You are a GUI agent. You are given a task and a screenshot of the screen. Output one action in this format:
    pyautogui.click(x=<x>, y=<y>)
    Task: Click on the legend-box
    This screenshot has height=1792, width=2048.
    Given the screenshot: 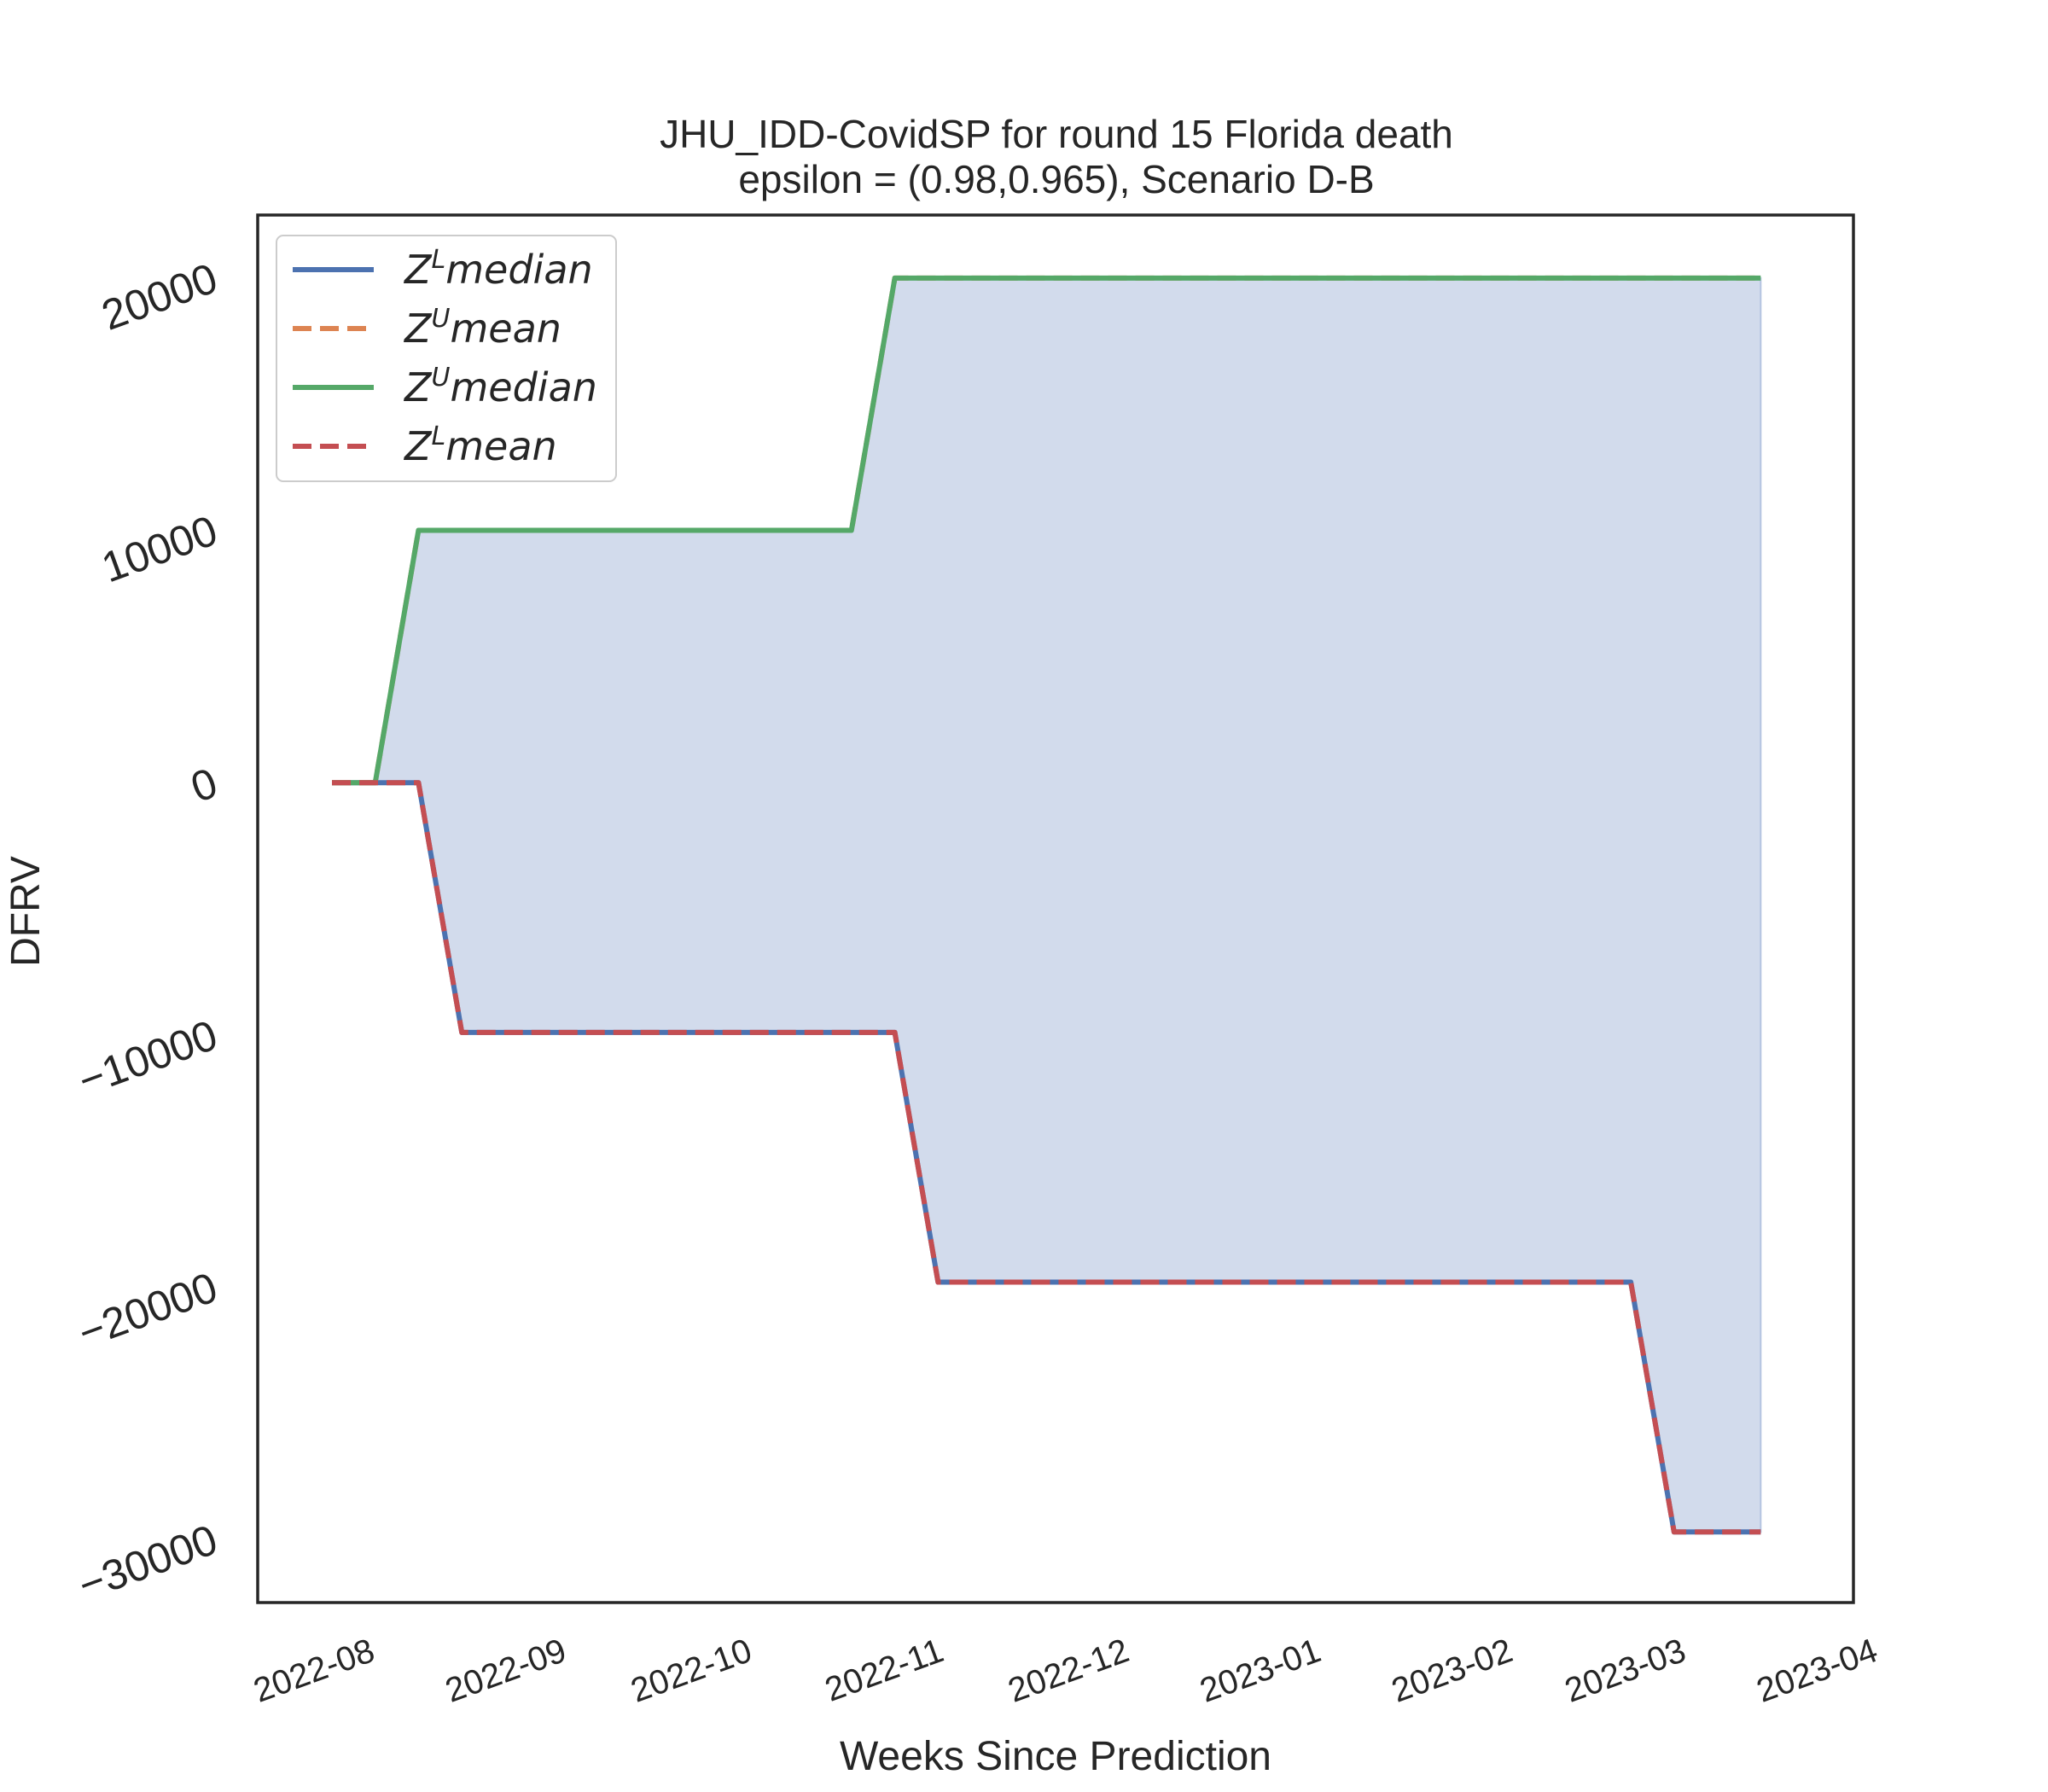 What is the action you would take?
    pyautogui.click(x=447, y=358)
    